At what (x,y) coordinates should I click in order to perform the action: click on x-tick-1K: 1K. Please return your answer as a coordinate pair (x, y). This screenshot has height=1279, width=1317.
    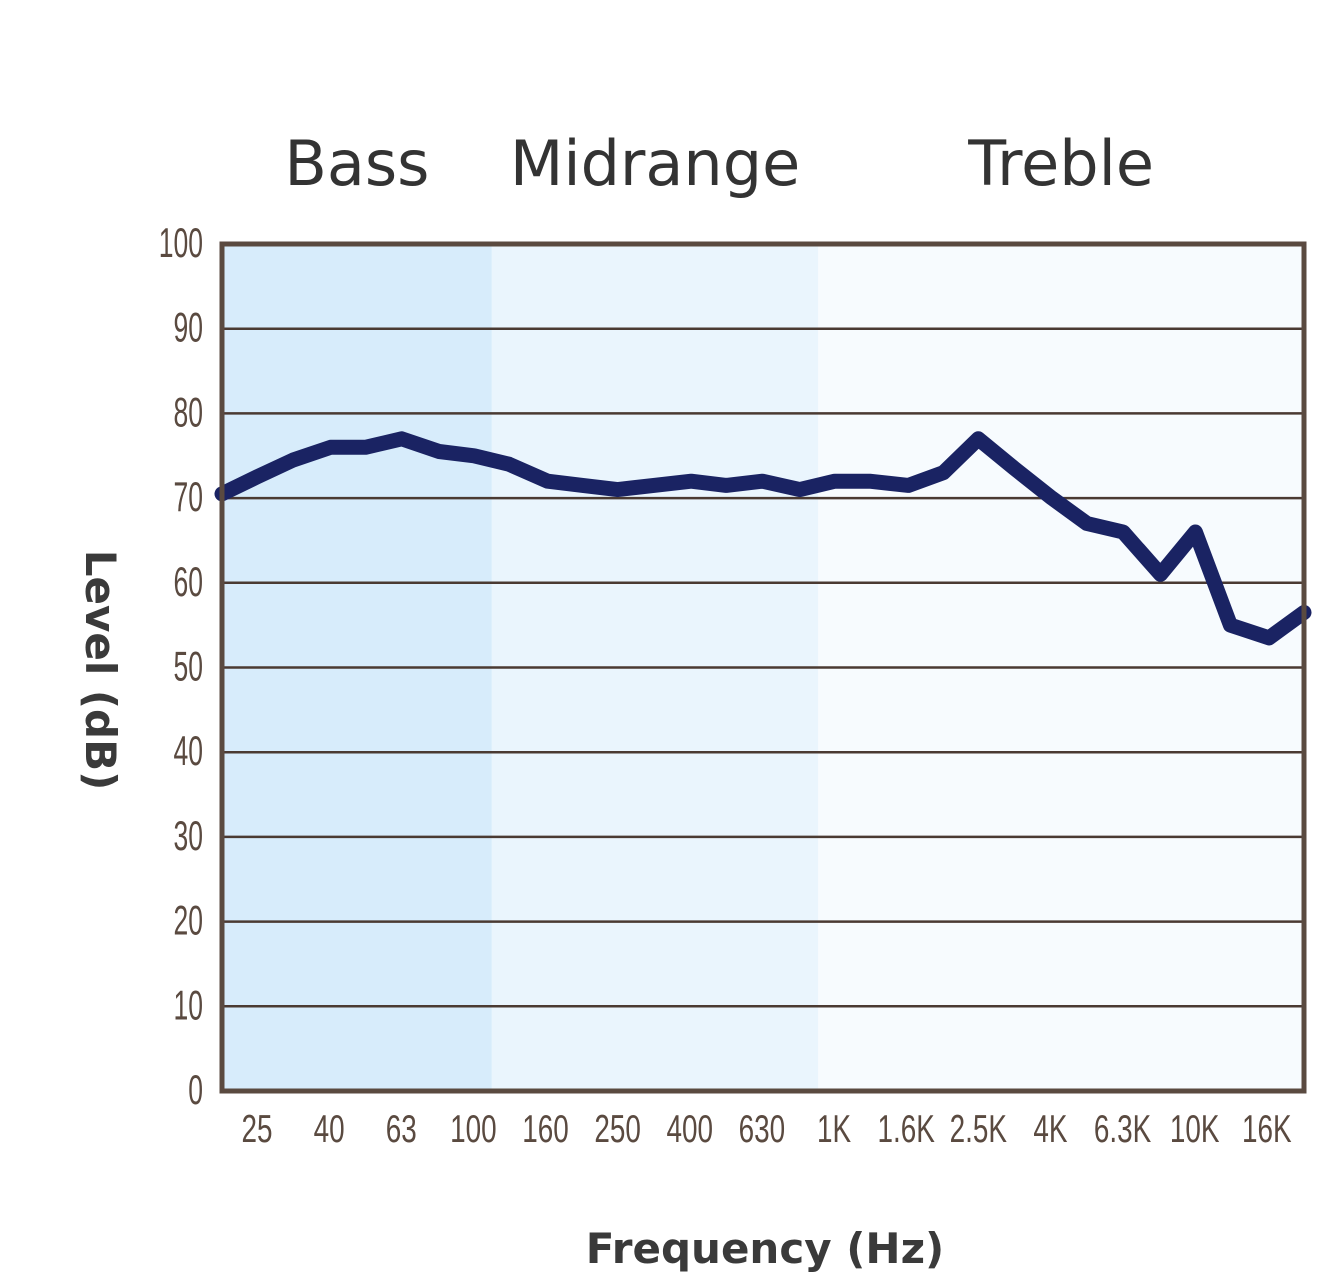
    Looking at the image, I should click on (834, 1129).